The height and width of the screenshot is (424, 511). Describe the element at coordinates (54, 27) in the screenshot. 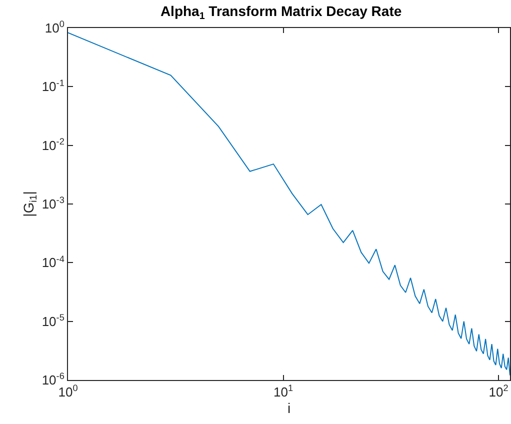

I see `y-tick-label: 10$^{0}$` at that location.